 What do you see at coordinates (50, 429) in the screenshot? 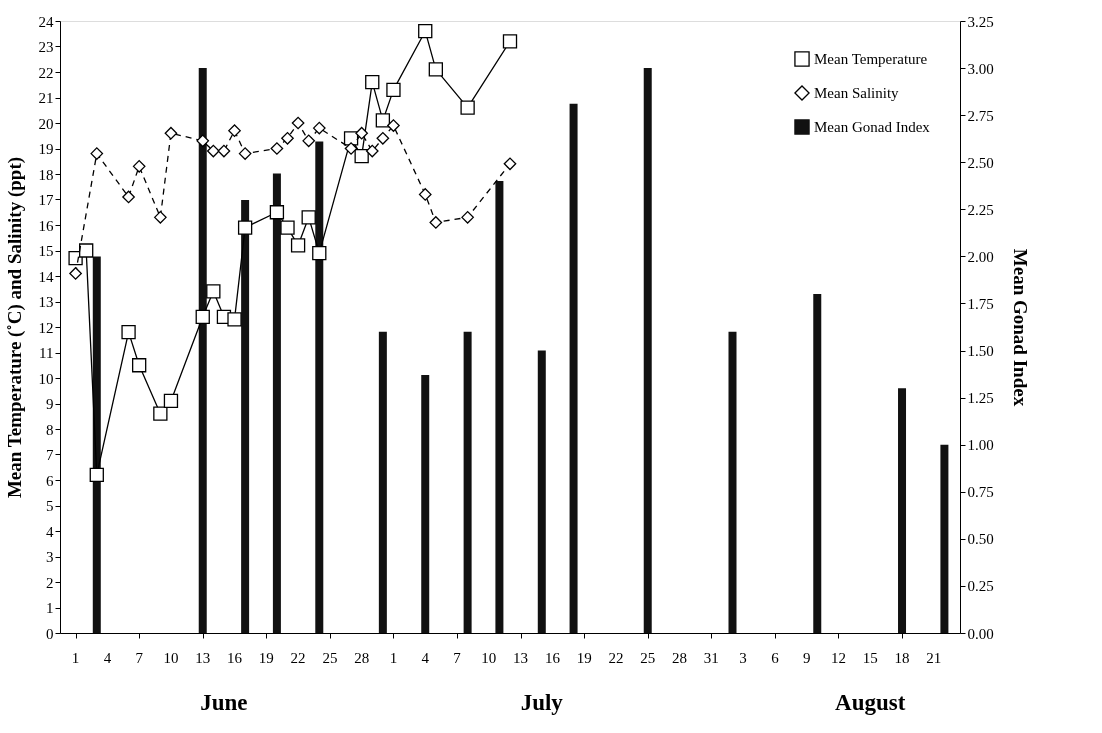
I see `y-tick-label: 8` at bounding box center [50, 429].